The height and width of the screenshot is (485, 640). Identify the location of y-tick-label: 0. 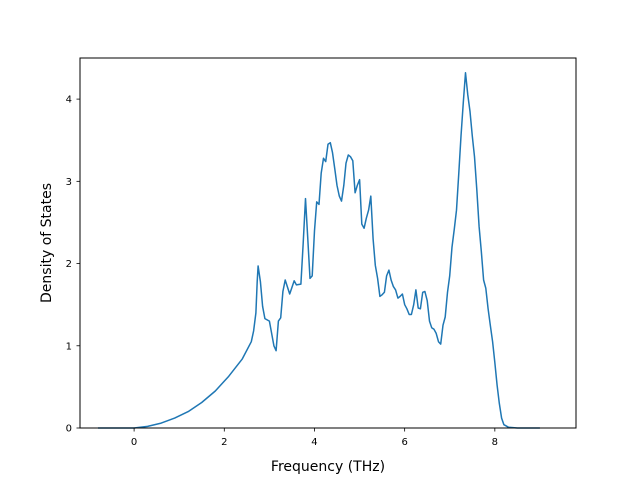
(69, 429).